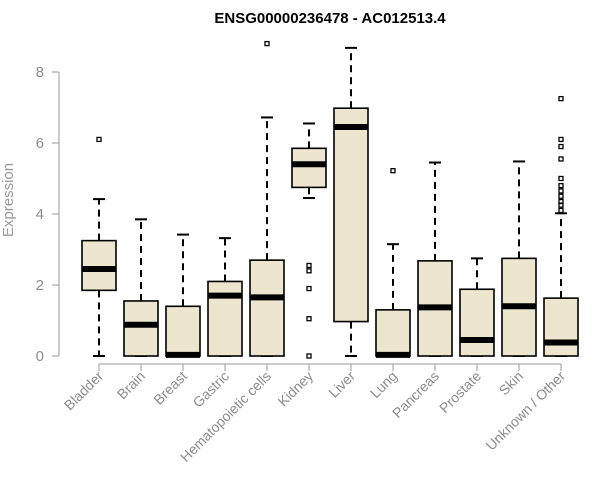 This screenshot has height=500, width=600. Describe the element at coordinates (383, 384) in the screenshot. I see `x-tick-label: Lung` at that location.